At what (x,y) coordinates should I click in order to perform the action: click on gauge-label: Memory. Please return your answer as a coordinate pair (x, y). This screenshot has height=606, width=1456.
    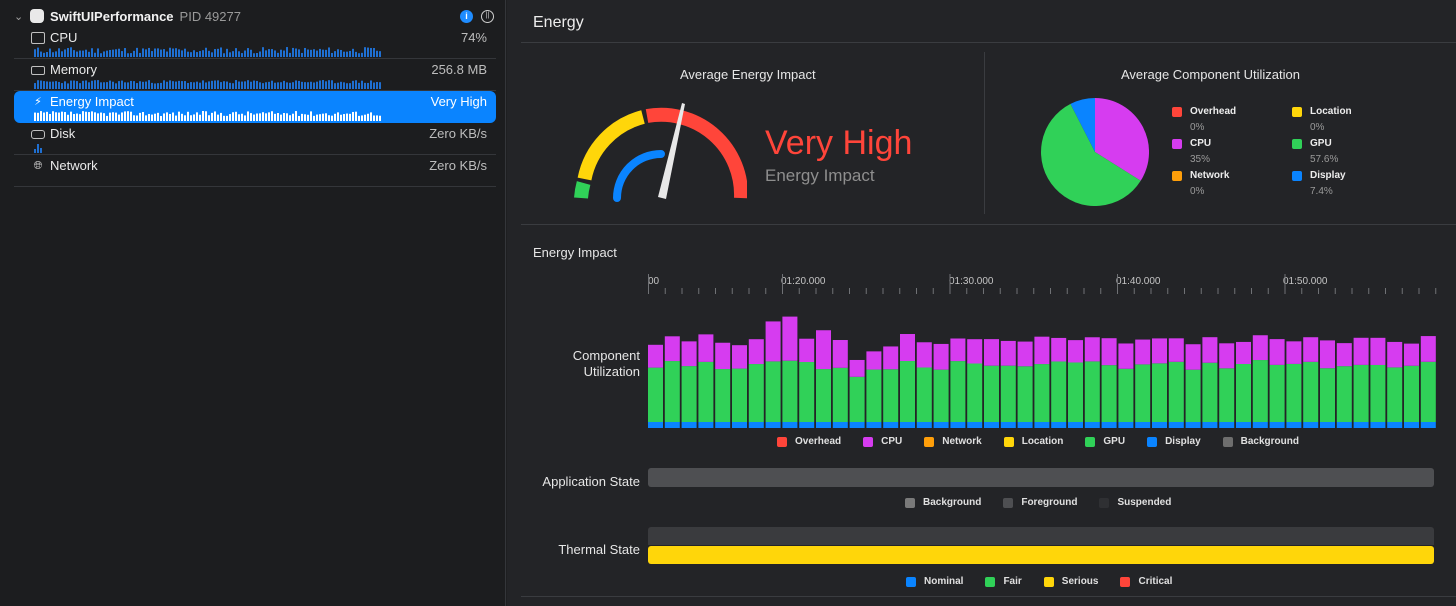
    Looking at the image, I should click on (73, 69).